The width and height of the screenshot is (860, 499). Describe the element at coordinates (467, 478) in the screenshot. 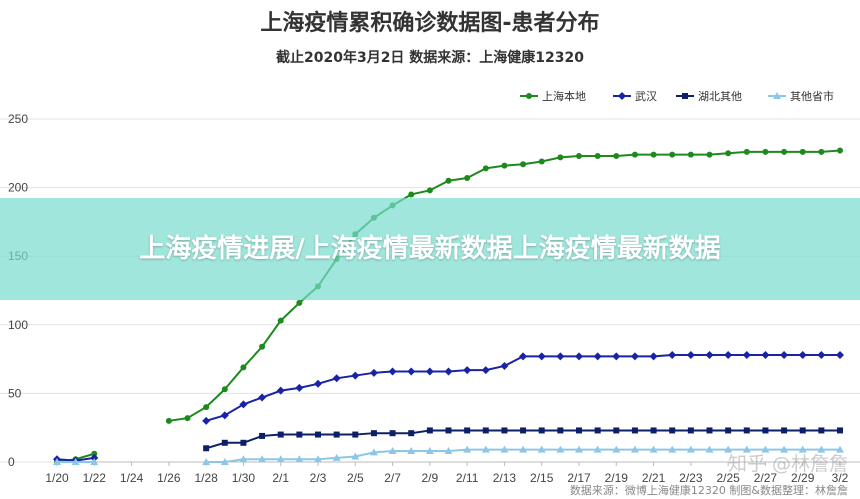

I see `x-tick-label: 2/11` at that location.